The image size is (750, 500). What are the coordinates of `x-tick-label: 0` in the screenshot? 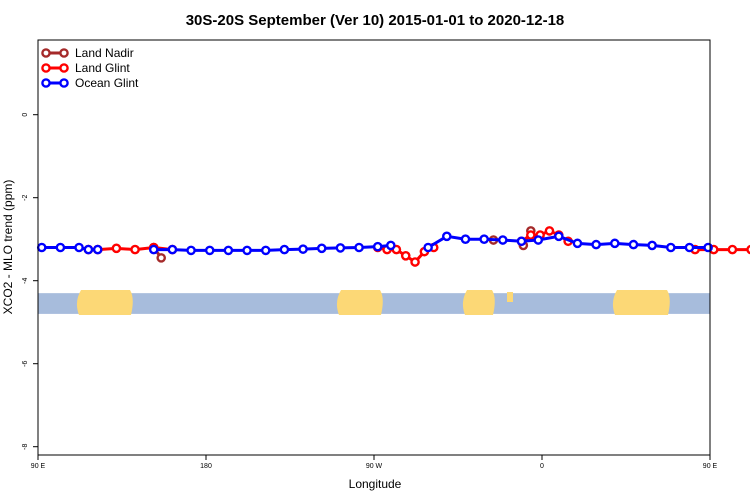 It's located at (542, 466).